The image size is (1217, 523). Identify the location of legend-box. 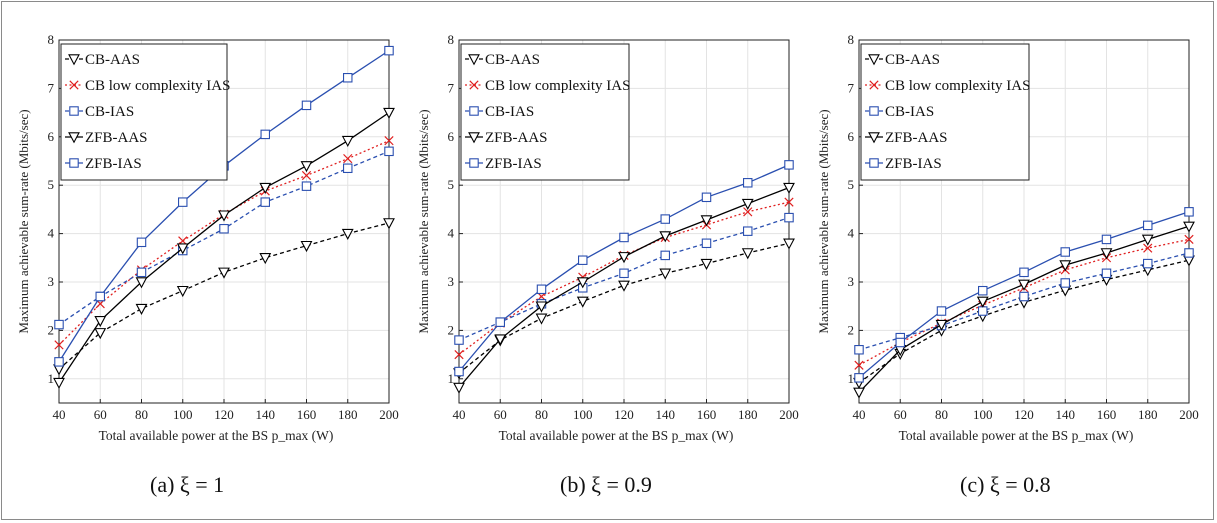
(545, 112).